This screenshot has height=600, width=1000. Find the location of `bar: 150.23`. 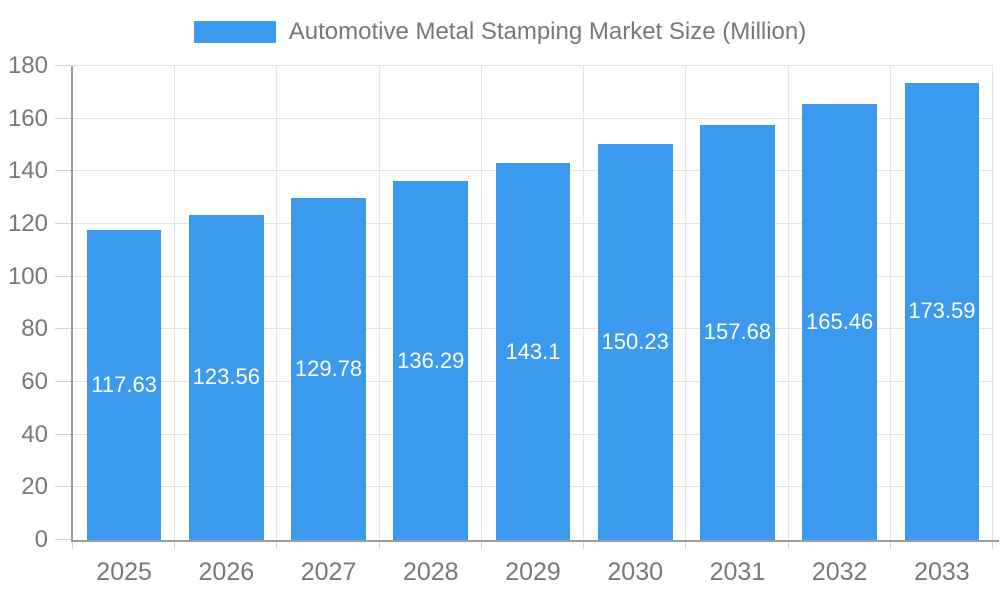

bar: 150.23 is located at coordinates (635, 342).